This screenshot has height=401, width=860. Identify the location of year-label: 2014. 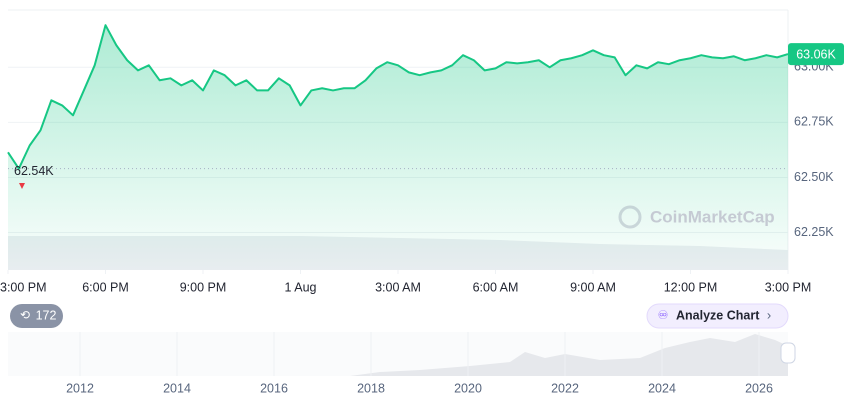
(177, 388).